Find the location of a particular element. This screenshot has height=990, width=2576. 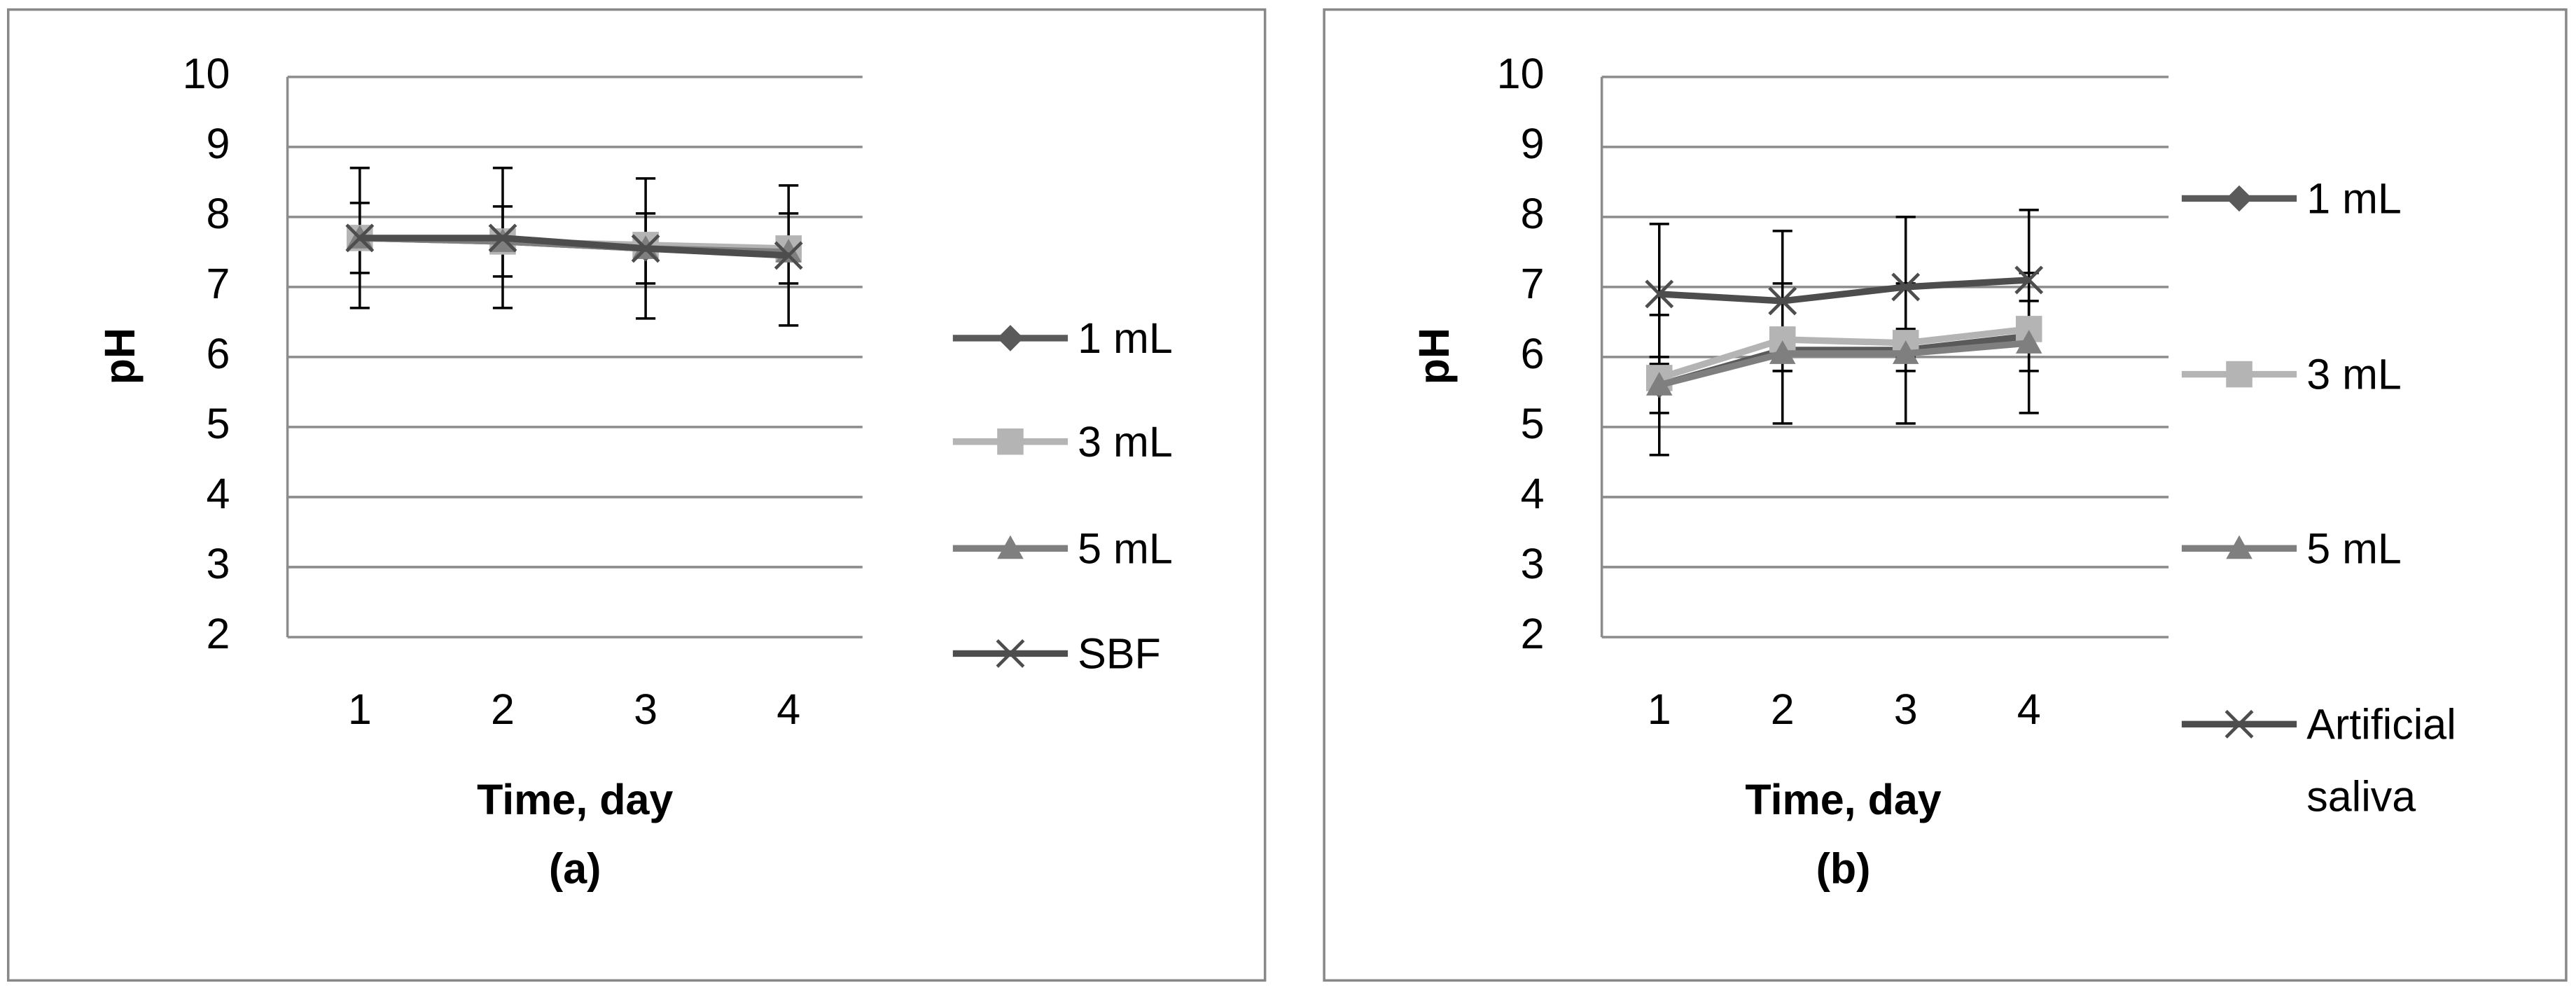

legend-label: Artificial saliva is located at coordinates (2381, 760).